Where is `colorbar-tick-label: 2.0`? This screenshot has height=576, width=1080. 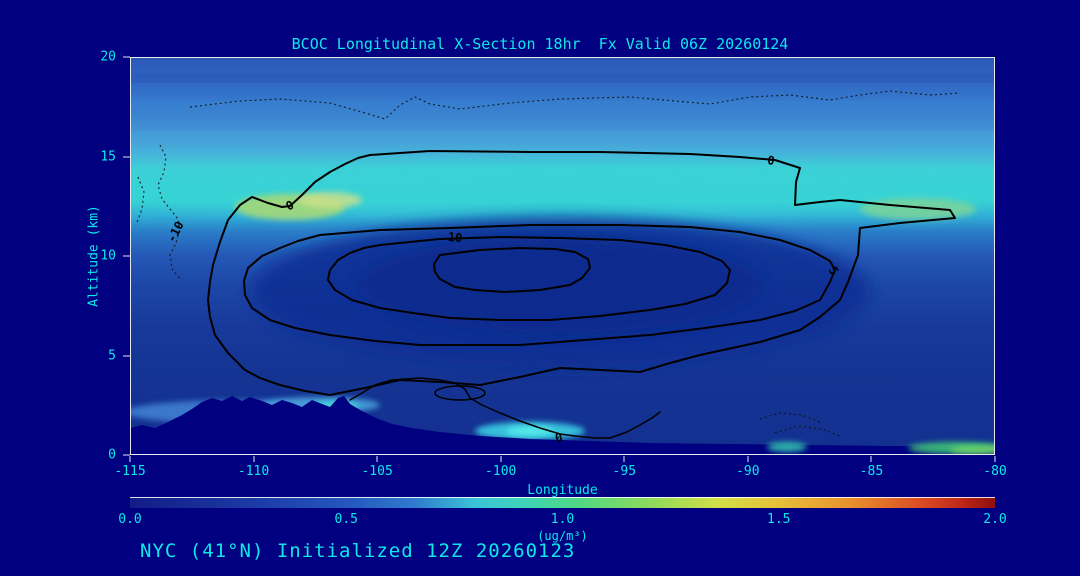
colorbar-tick-label: 2.0 is located at coordinates (995, 519).